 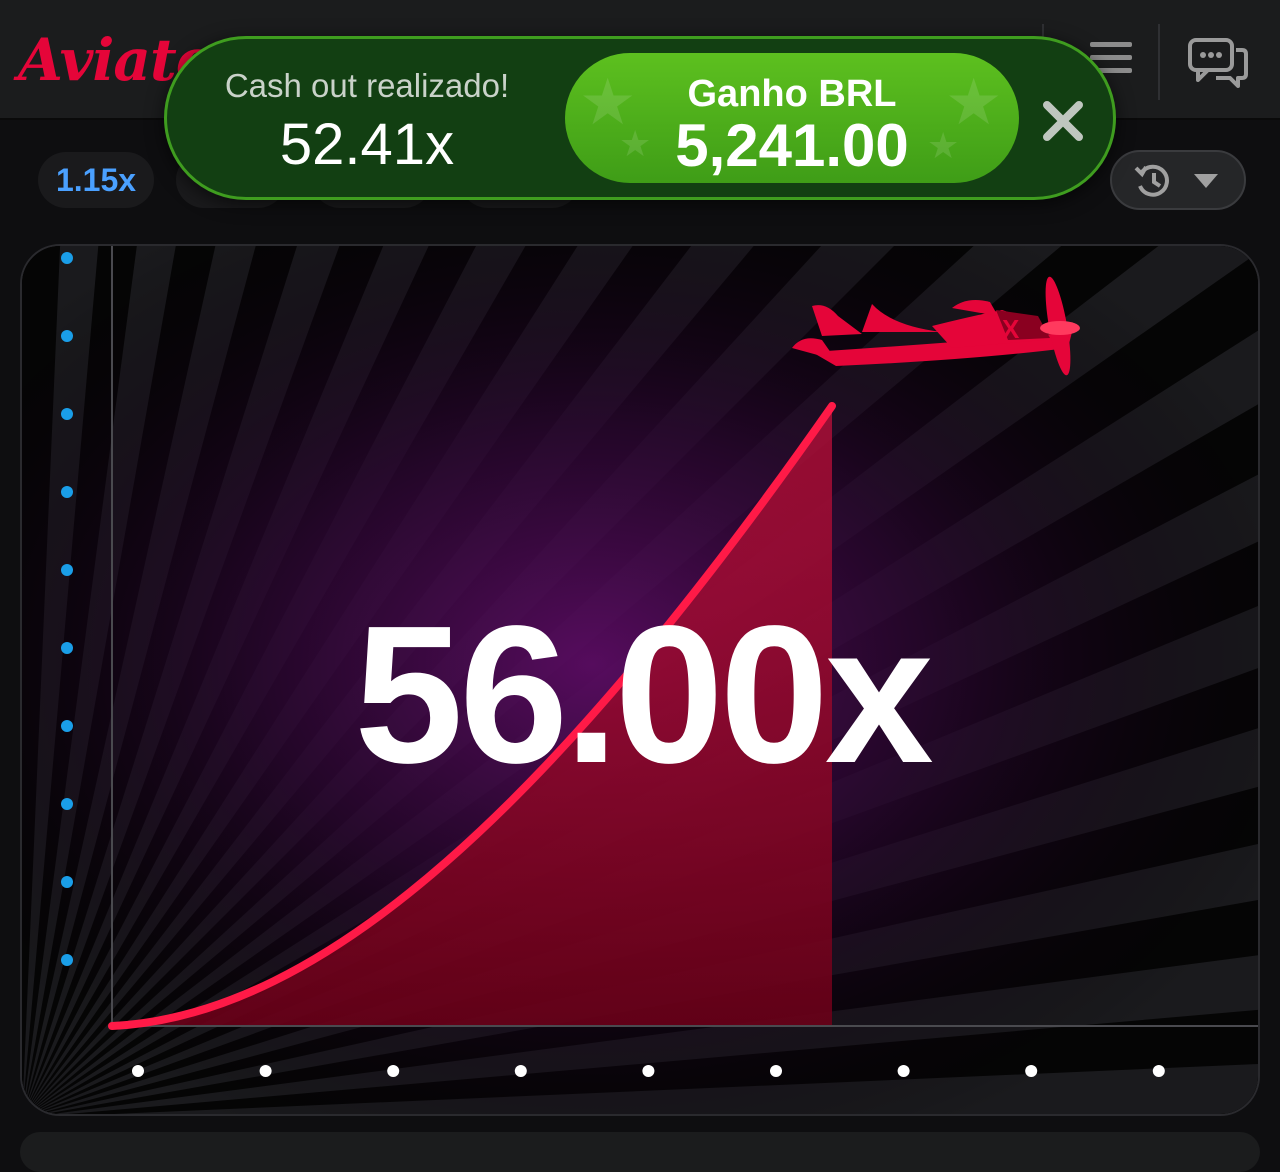 What do you see at coordinates (1178, 180) in the screenshot?
I see `history-toggle-button` at bounding box center [1178, 180].